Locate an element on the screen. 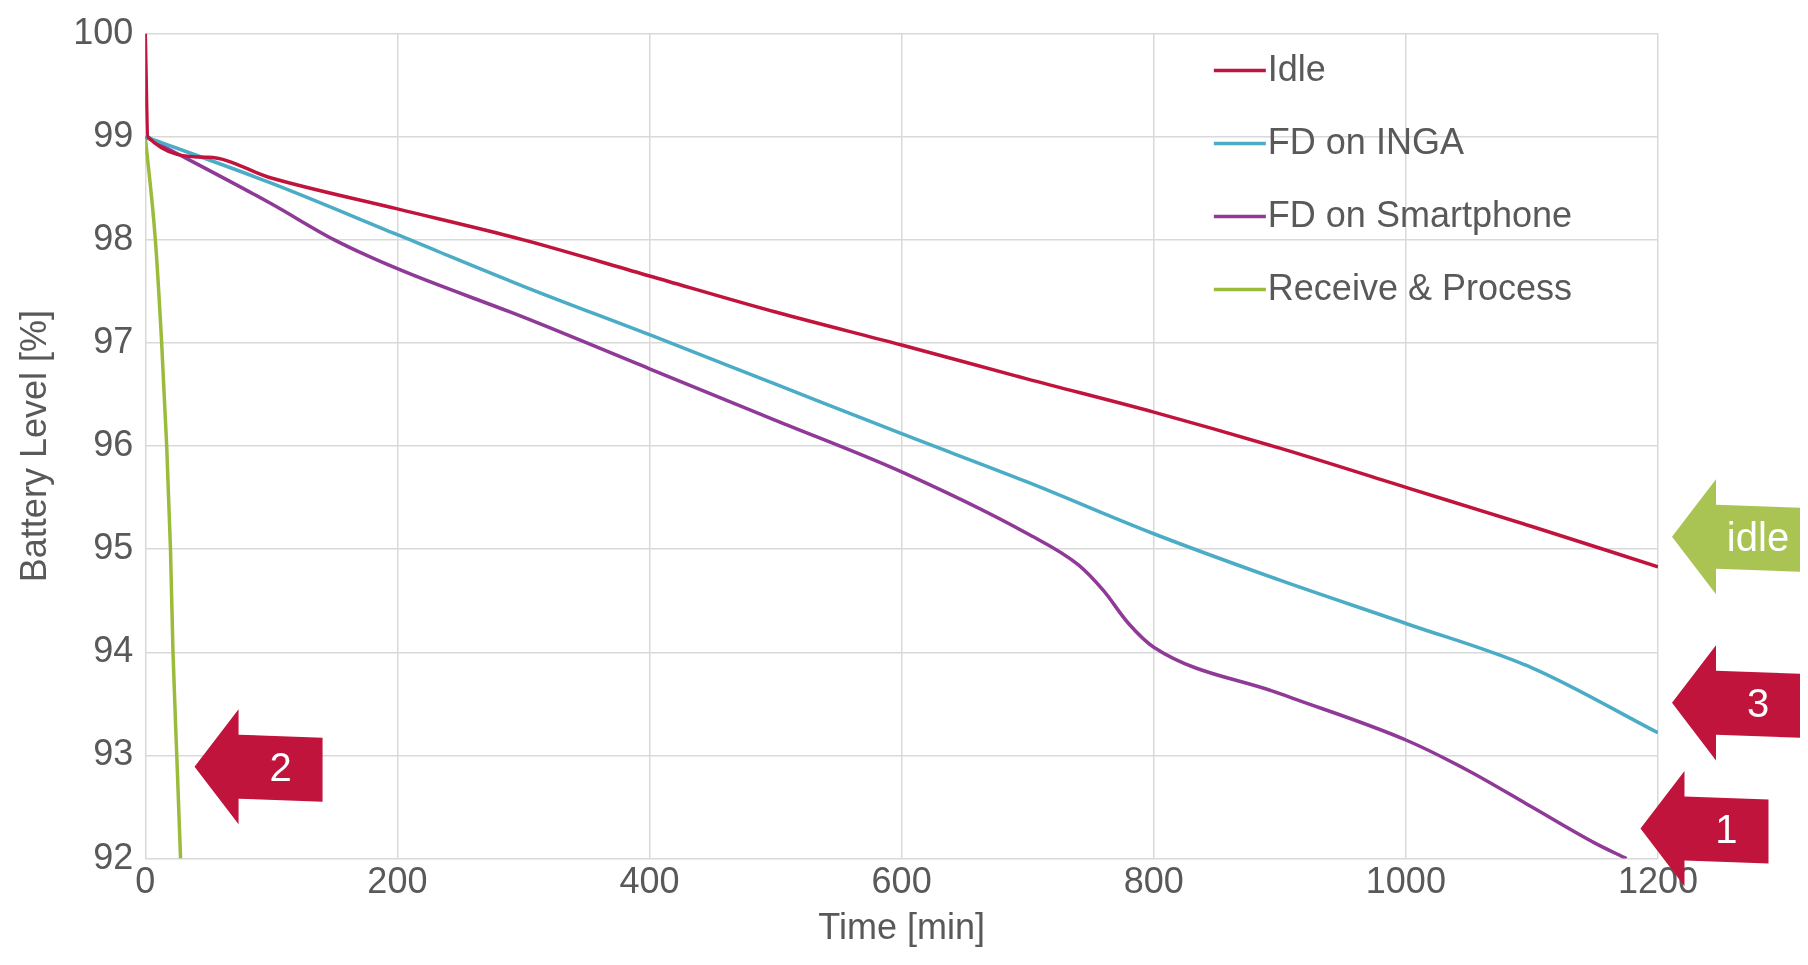  legend-label: Receive & Process is located at coordinates (1419, 287).